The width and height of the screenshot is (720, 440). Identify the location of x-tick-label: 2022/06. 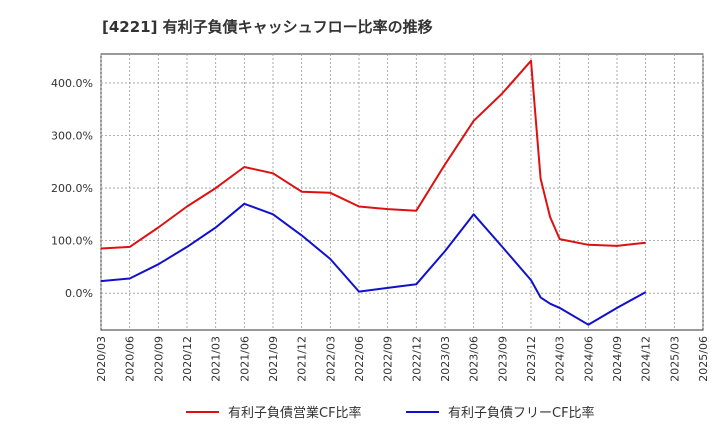
(359, 359).